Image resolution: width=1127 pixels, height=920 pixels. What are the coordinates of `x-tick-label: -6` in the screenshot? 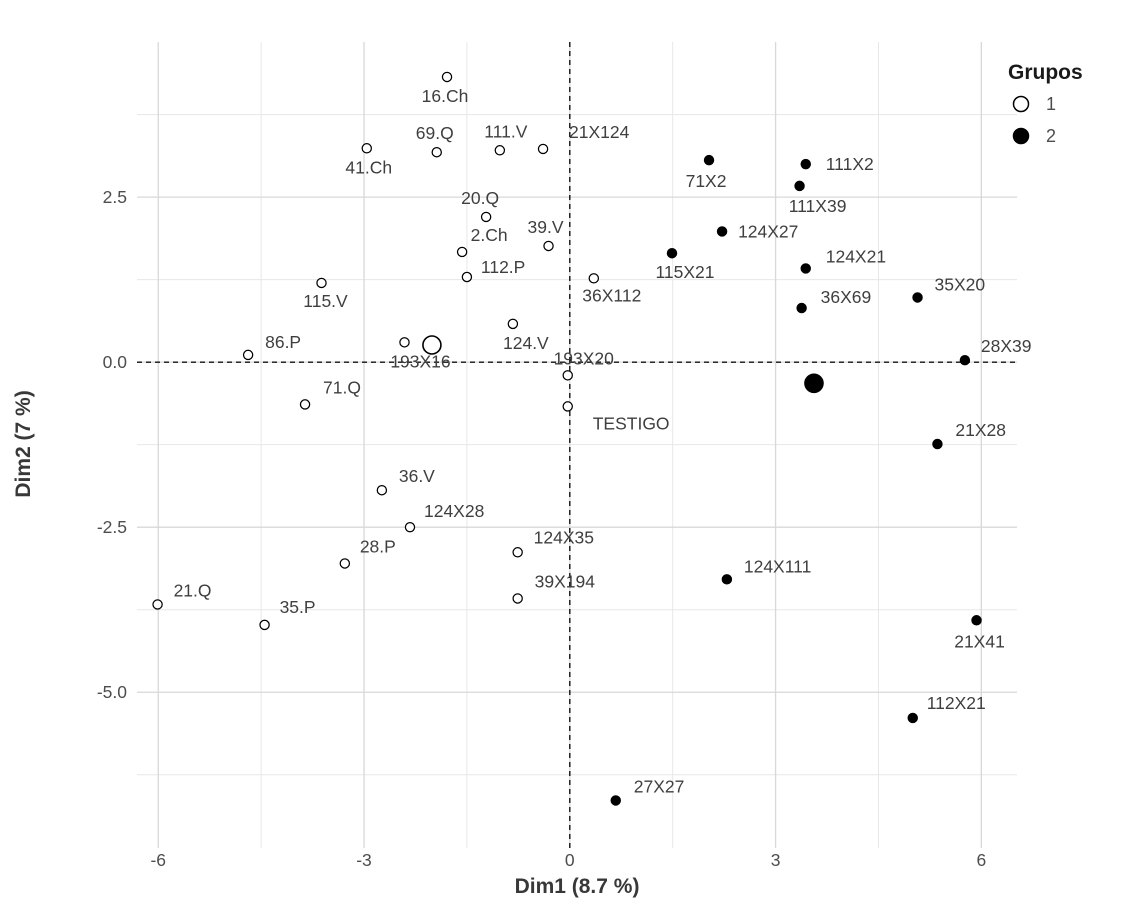 It's located at (158, 860).